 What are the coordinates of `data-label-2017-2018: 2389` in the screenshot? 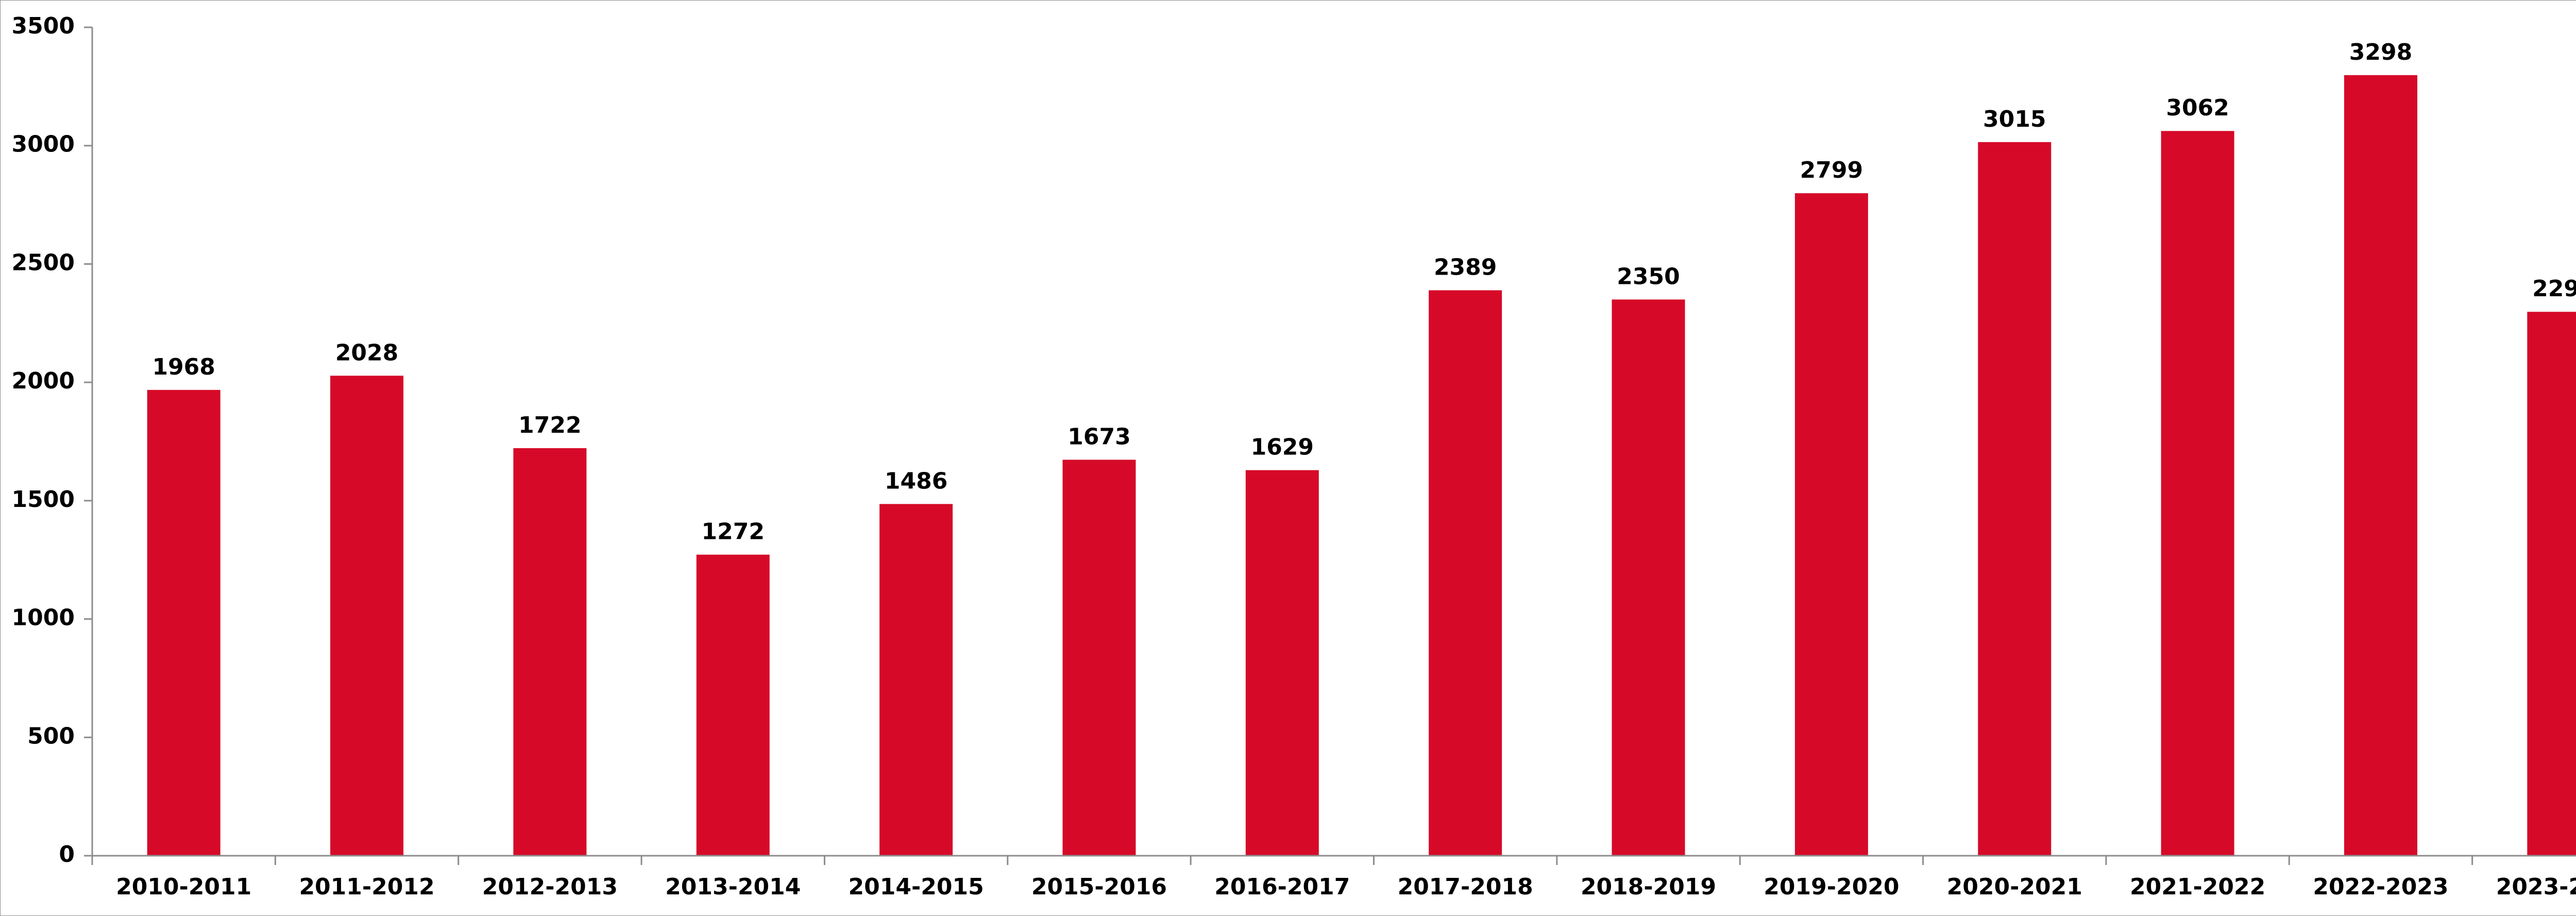 It's located at (1465, 267).